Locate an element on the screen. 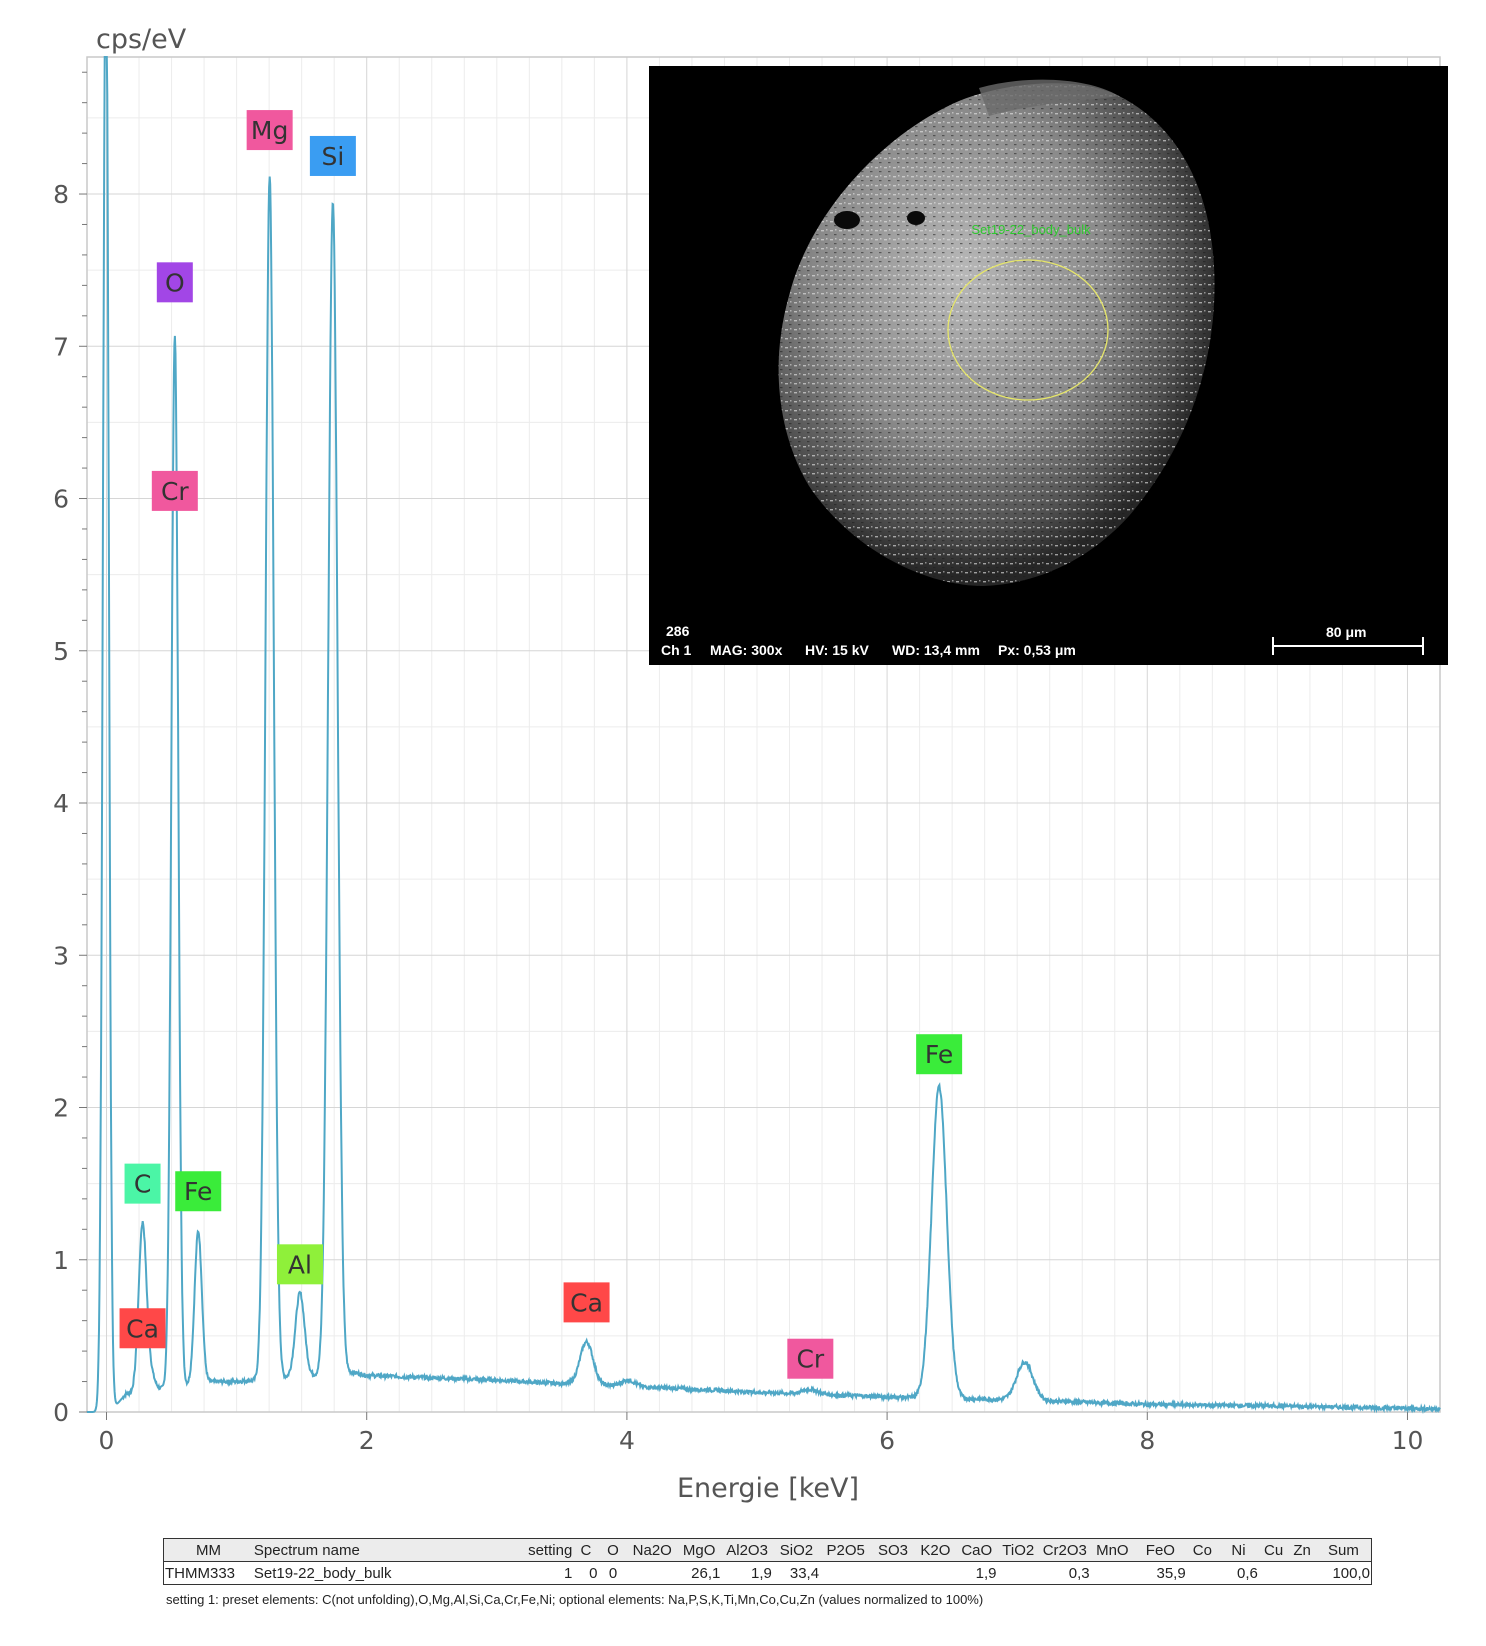 The image size is (1486, 1646). scale-bar-label: 80 μm is located at coordinates (1346, 632).